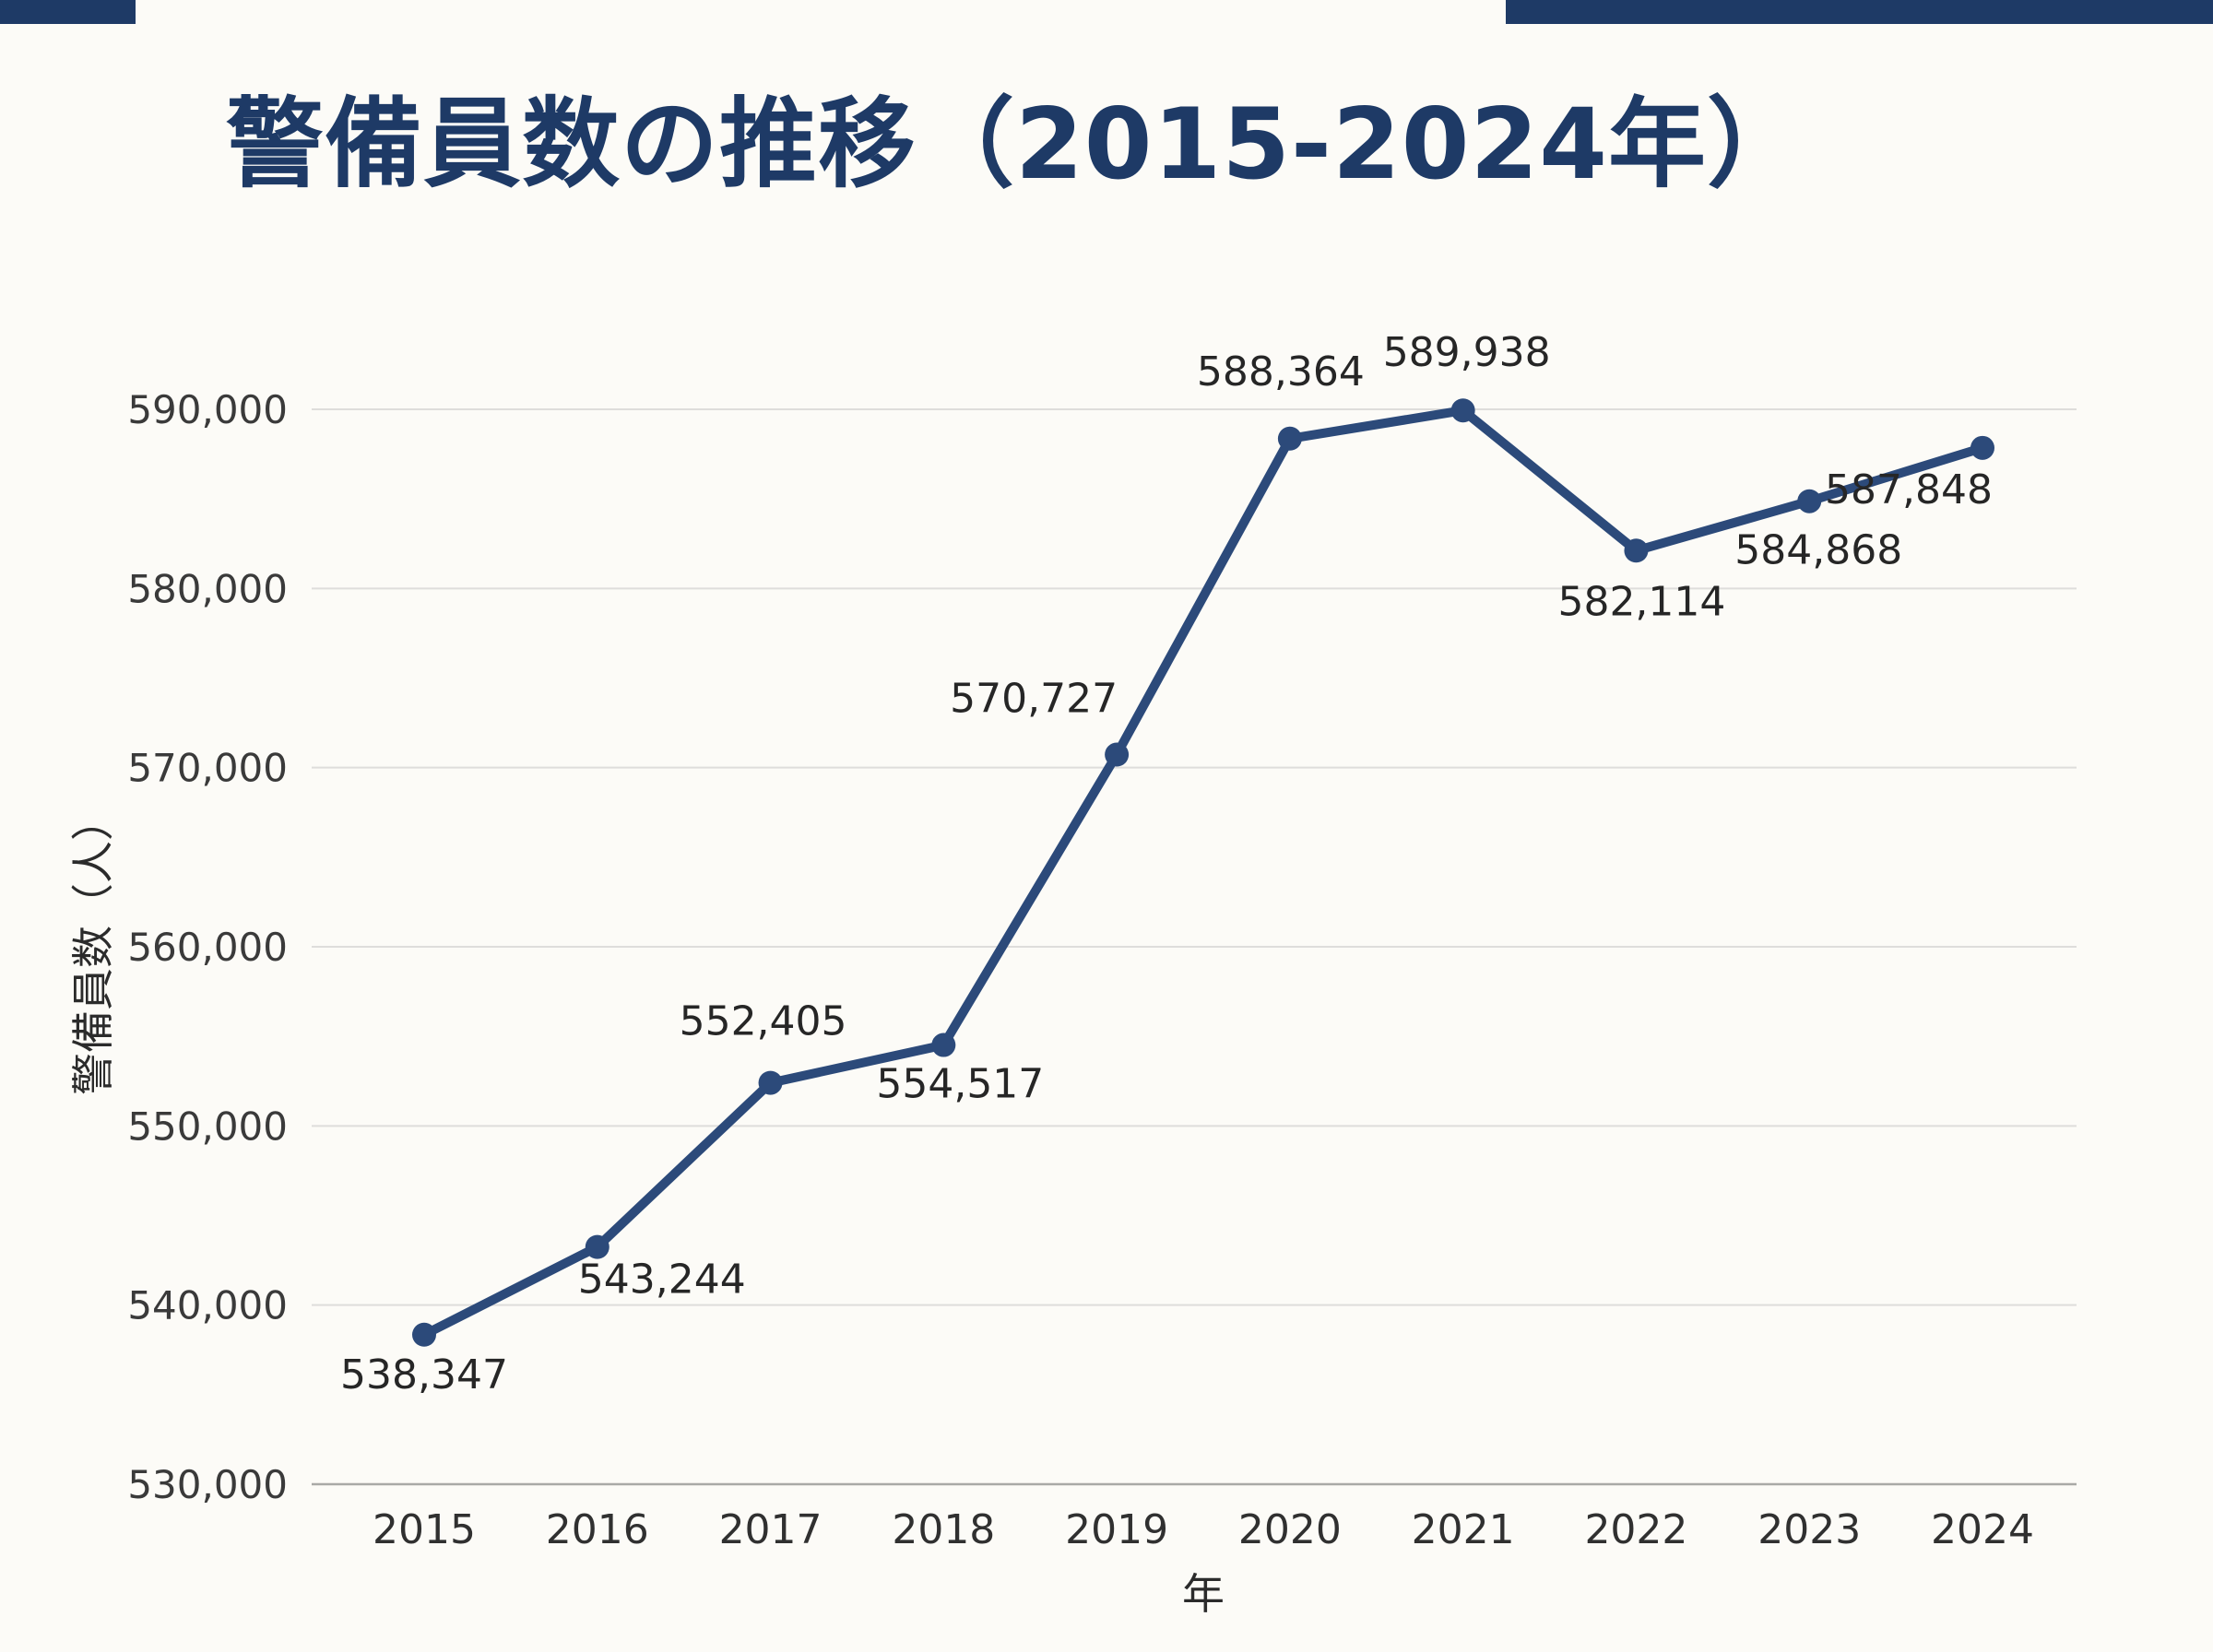 The image size is (2213, 1652). I want to click on data-point-label: 570,727, so click(1034, 699).